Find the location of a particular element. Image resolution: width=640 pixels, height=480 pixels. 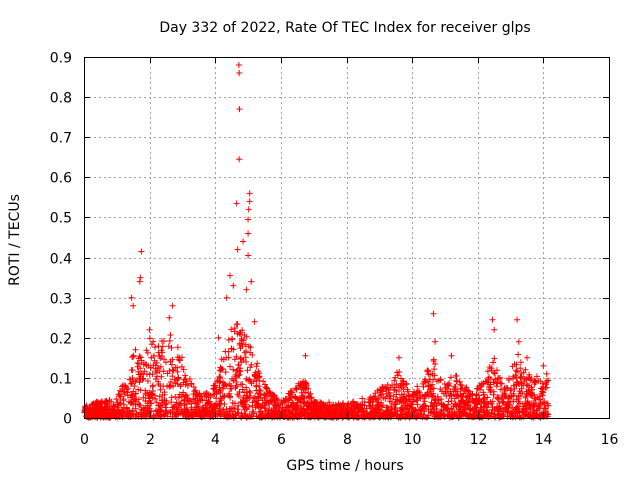

y-tick-label: 0.5 is located at coordinates (61, 219).